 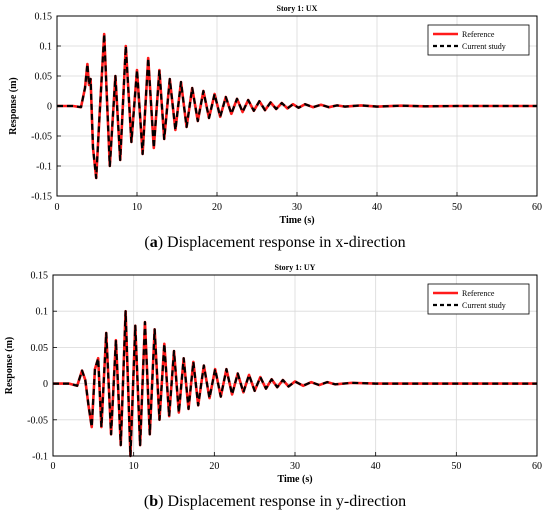 I want to click on chart-title: Story 1: UY, so click(x=295, y=267).